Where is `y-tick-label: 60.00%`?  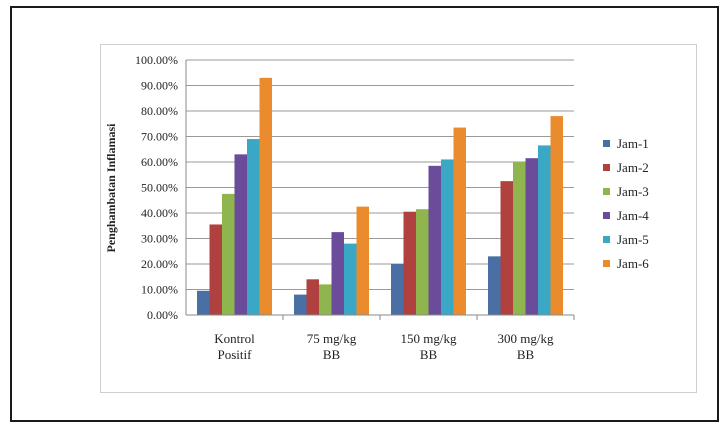
y-tick-label: 60.00% is located at coordinates (159, 162).